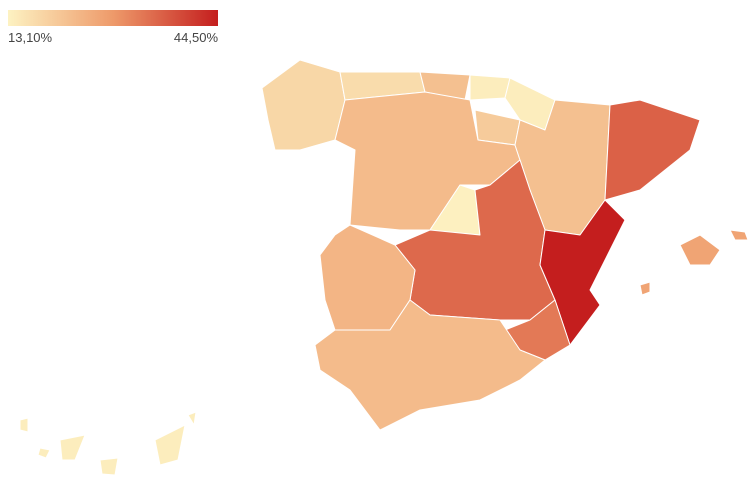  I want to click on legend-min-label: 13,10%, so click(30, 37).